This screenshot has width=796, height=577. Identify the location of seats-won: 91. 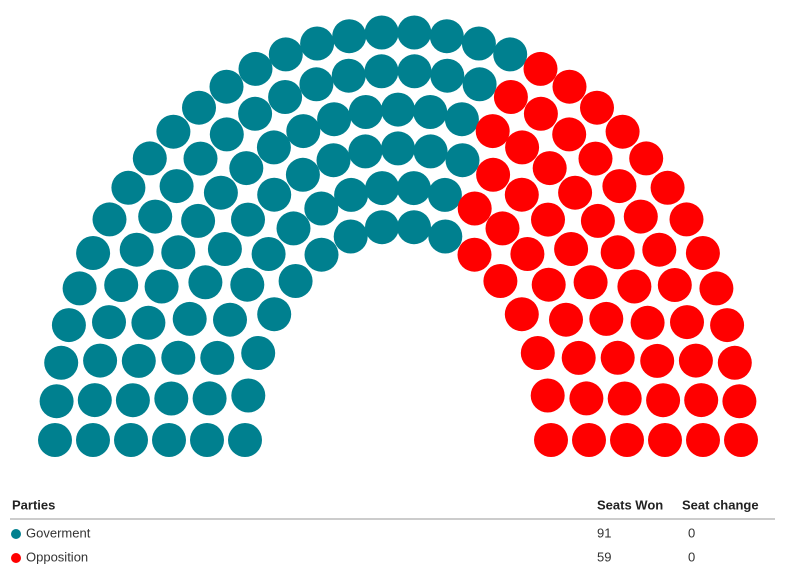
(604, 532).